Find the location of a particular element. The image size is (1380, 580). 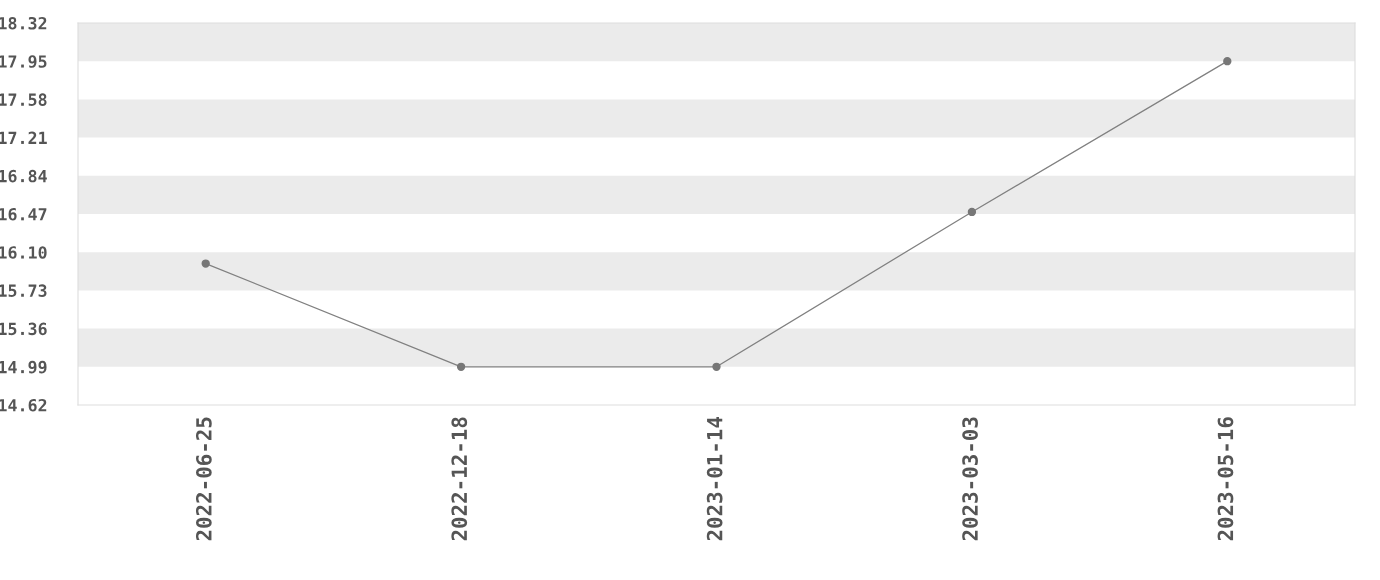

x-tick-label: 2023-03-03 is located at coordinates (970, 479).